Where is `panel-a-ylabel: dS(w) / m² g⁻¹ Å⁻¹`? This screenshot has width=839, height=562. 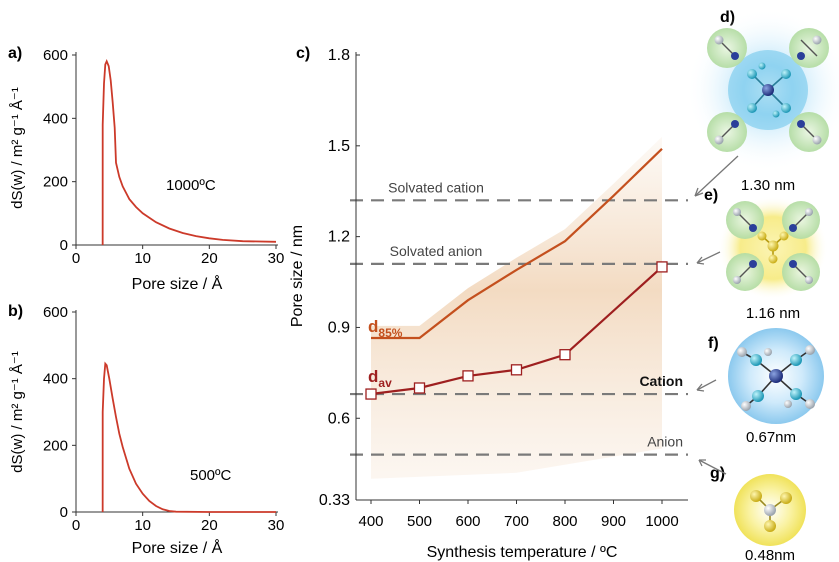
panel-a-ylabel: dS(w) / m² g⁻¹ Å⁻¹ is located at coordinates (17, 148).